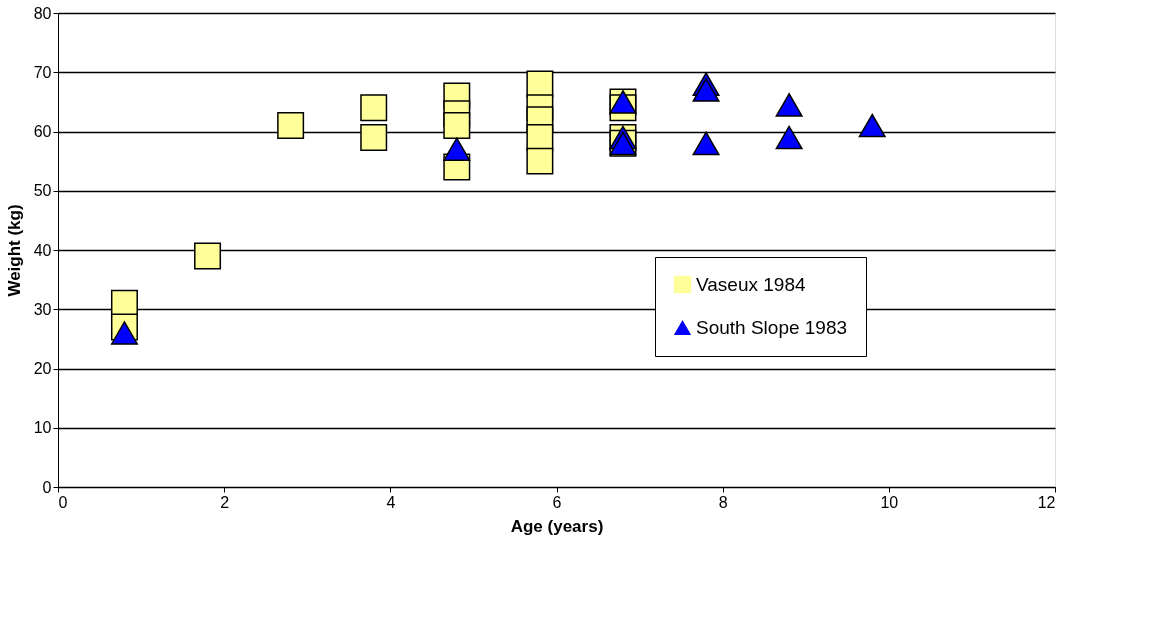 The width and height of the screenshot is (1155, 642). I want to click on y-tick-label: 70, so click(42, 72).